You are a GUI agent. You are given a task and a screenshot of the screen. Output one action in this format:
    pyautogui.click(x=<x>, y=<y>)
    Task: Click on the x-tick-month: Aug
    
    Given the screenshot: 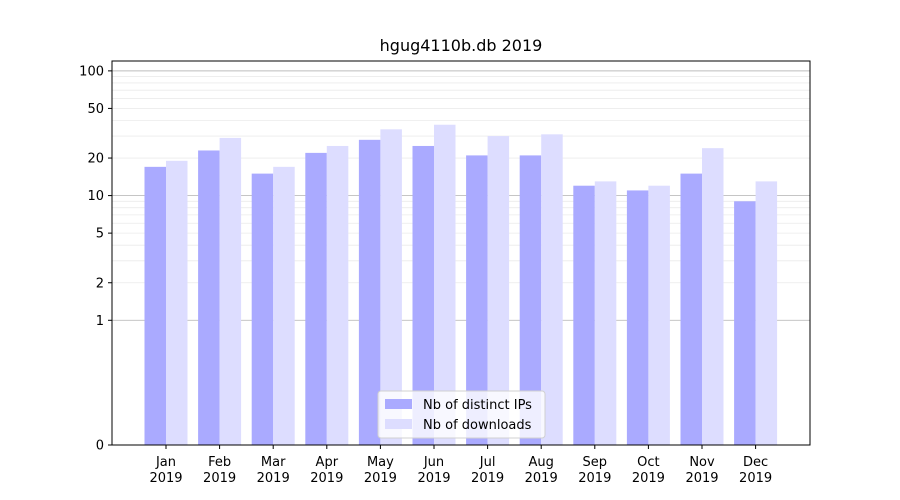 What is the action you would take?
    pyautogui.click(x=541, y=462)
    